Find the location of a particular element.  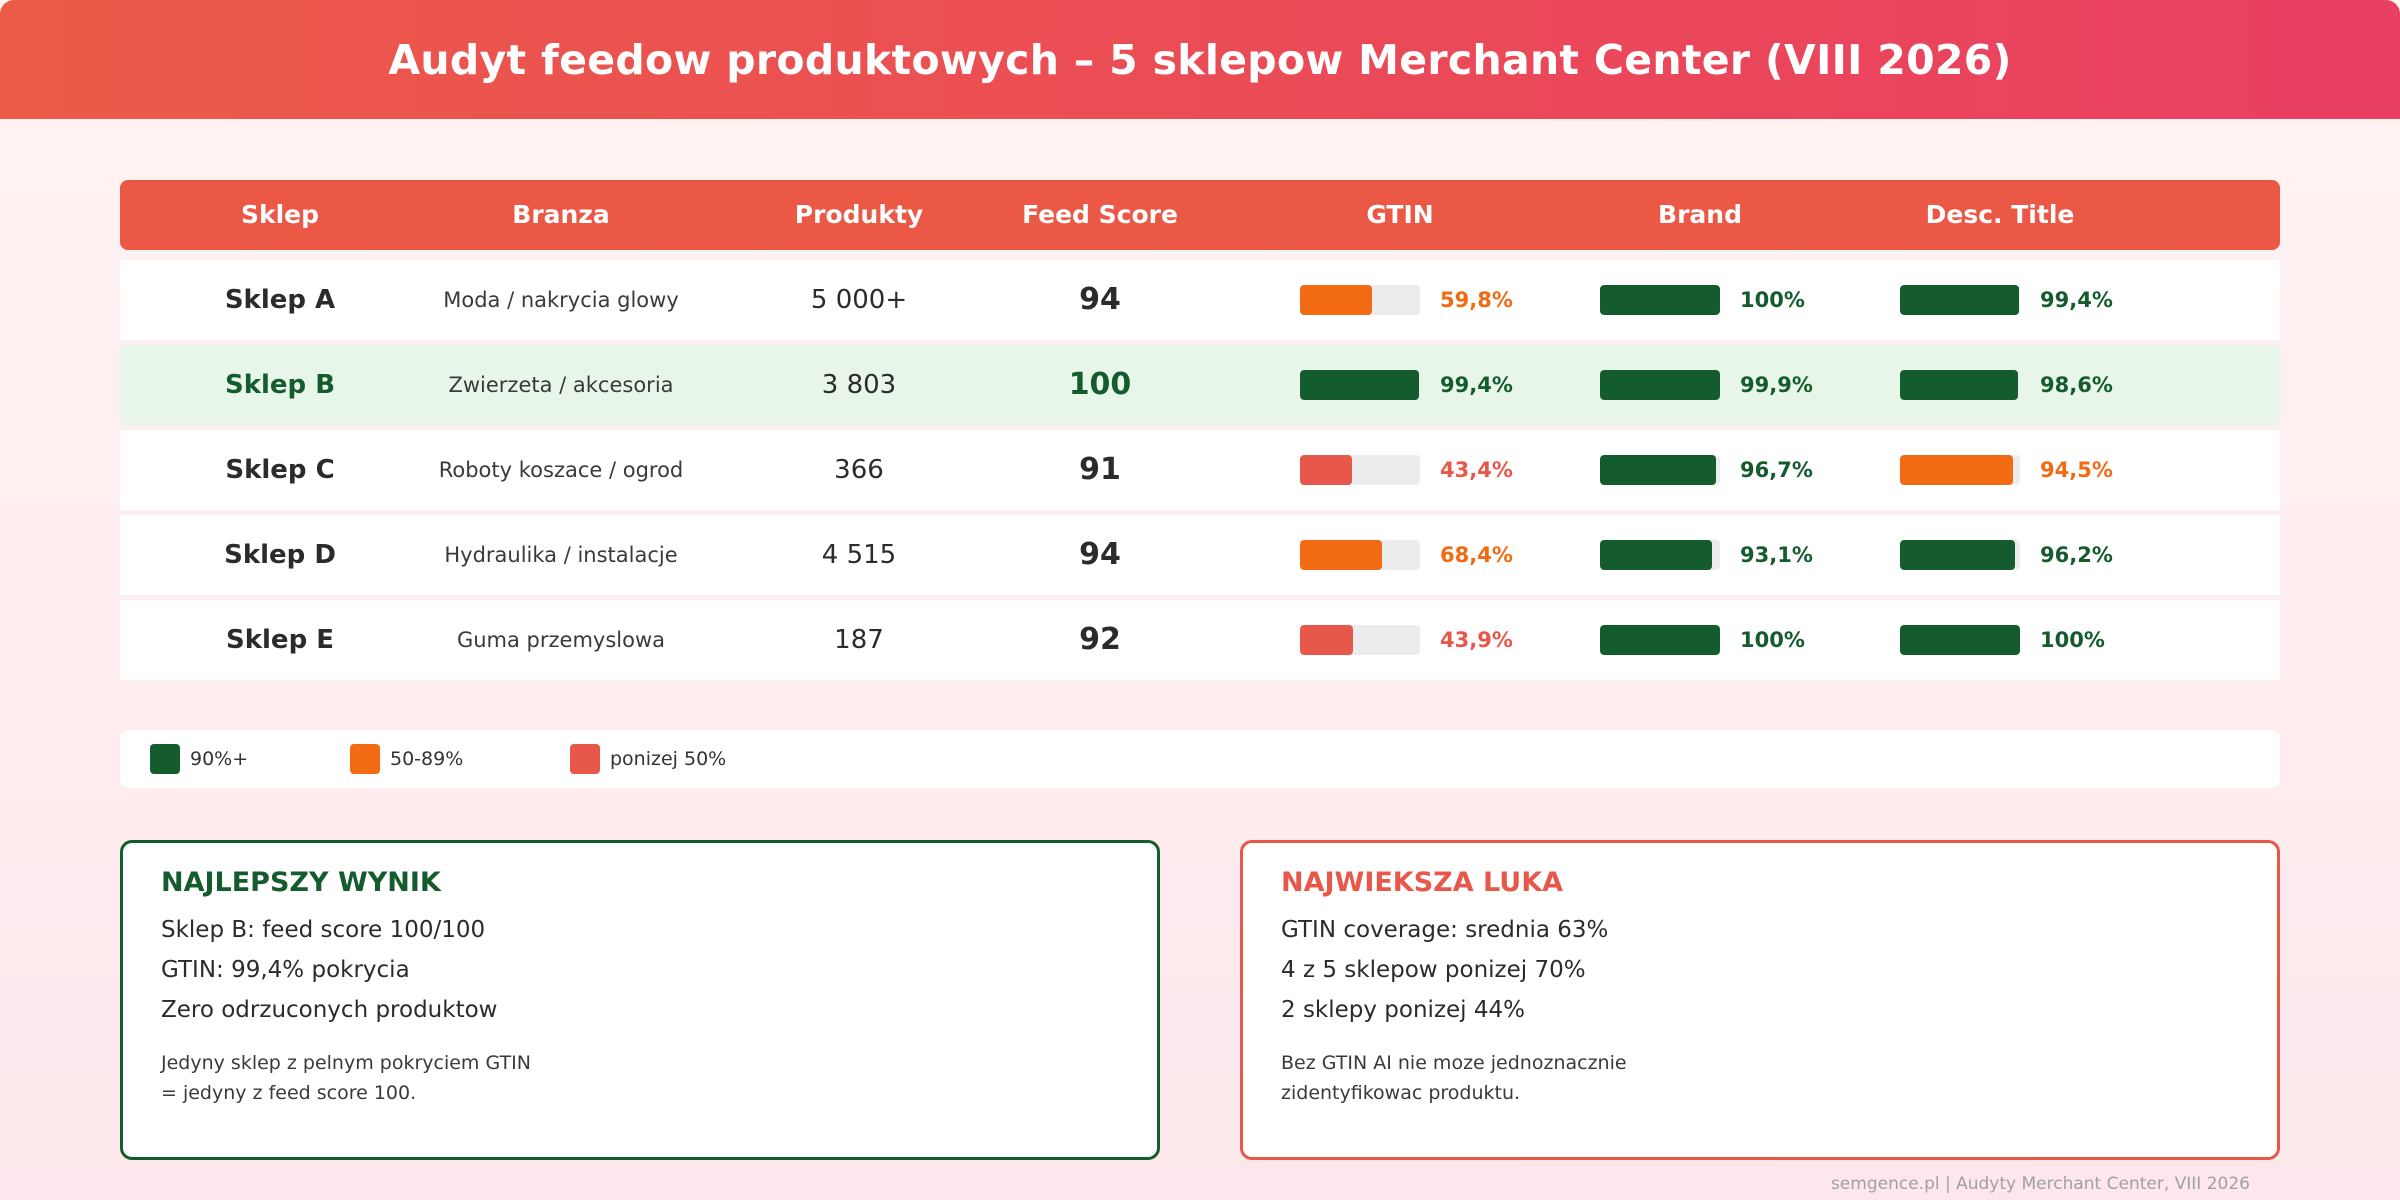

shop-name: Sklep B is located at coordinates (280, 385).